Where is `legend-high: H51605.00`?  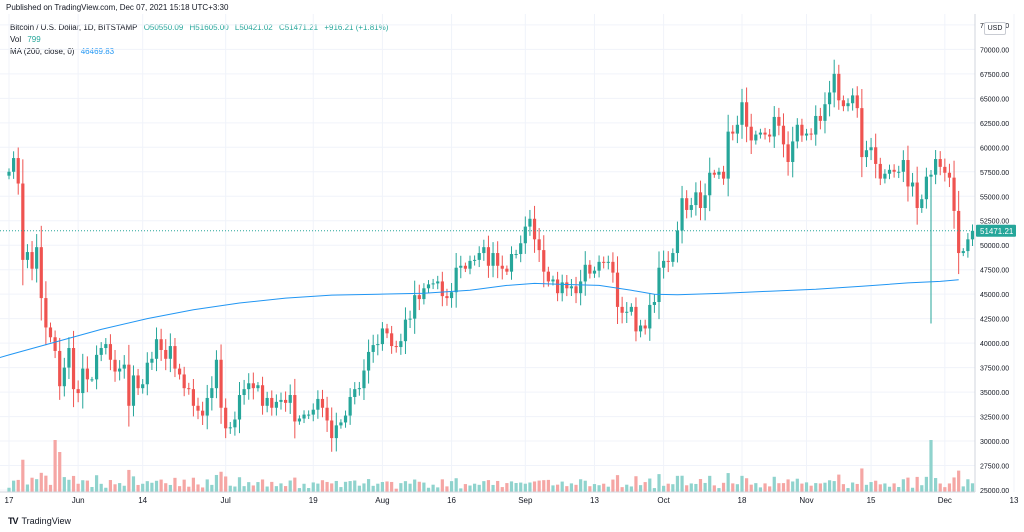 legend-high: H51605.00 is located at coordinates (209, 27).